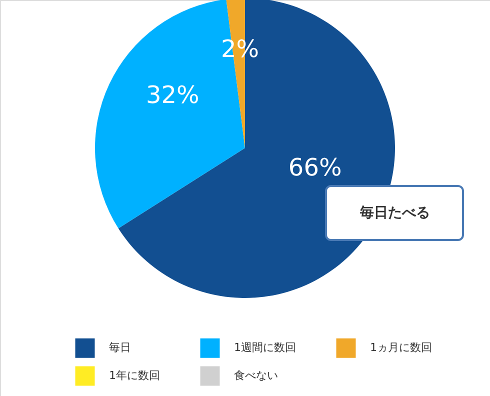 This screenshot has height=396, width=490. What do you see at coordinates (315, 168) in the screenshot?
I see `data-label: 66%` at bounding box center [315, 168].